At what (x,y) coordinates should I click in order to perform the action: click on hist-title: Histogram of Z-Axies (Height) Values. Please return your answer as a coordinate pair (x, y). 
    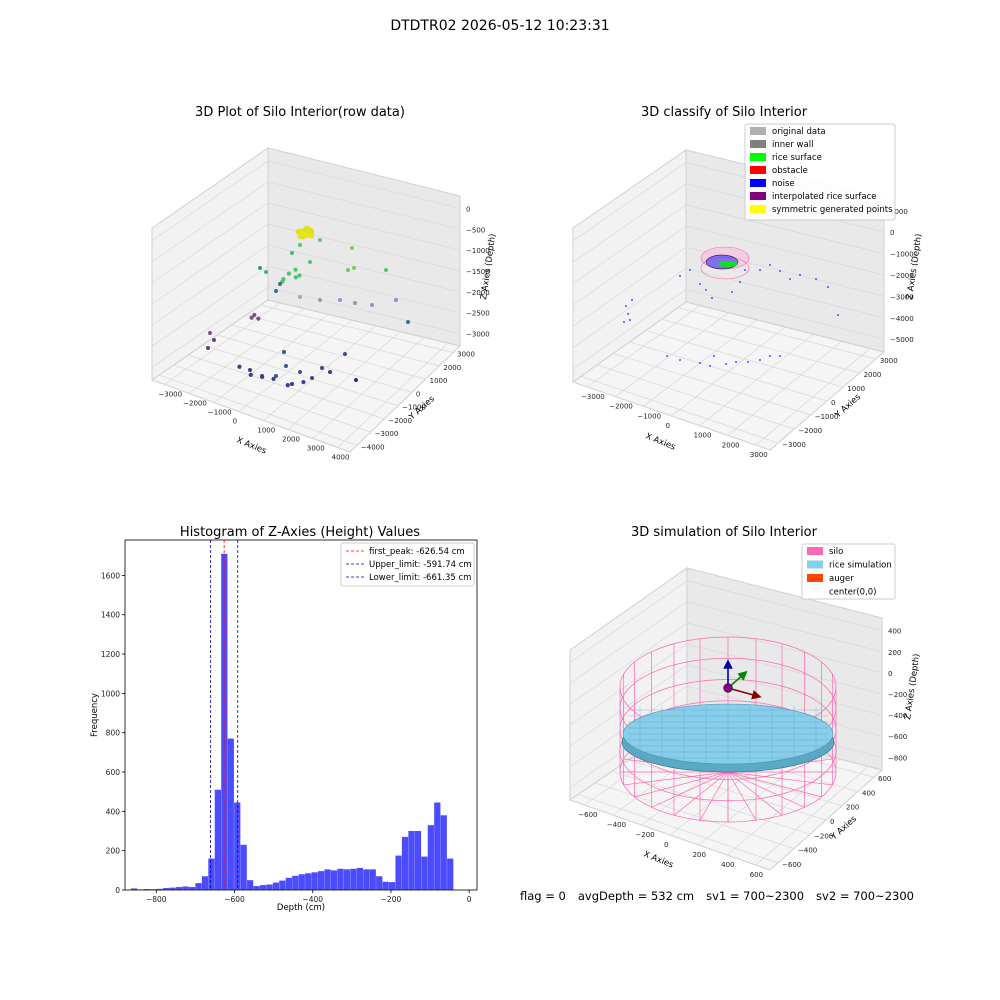
    Looking at the image, I should click on (300, 532).